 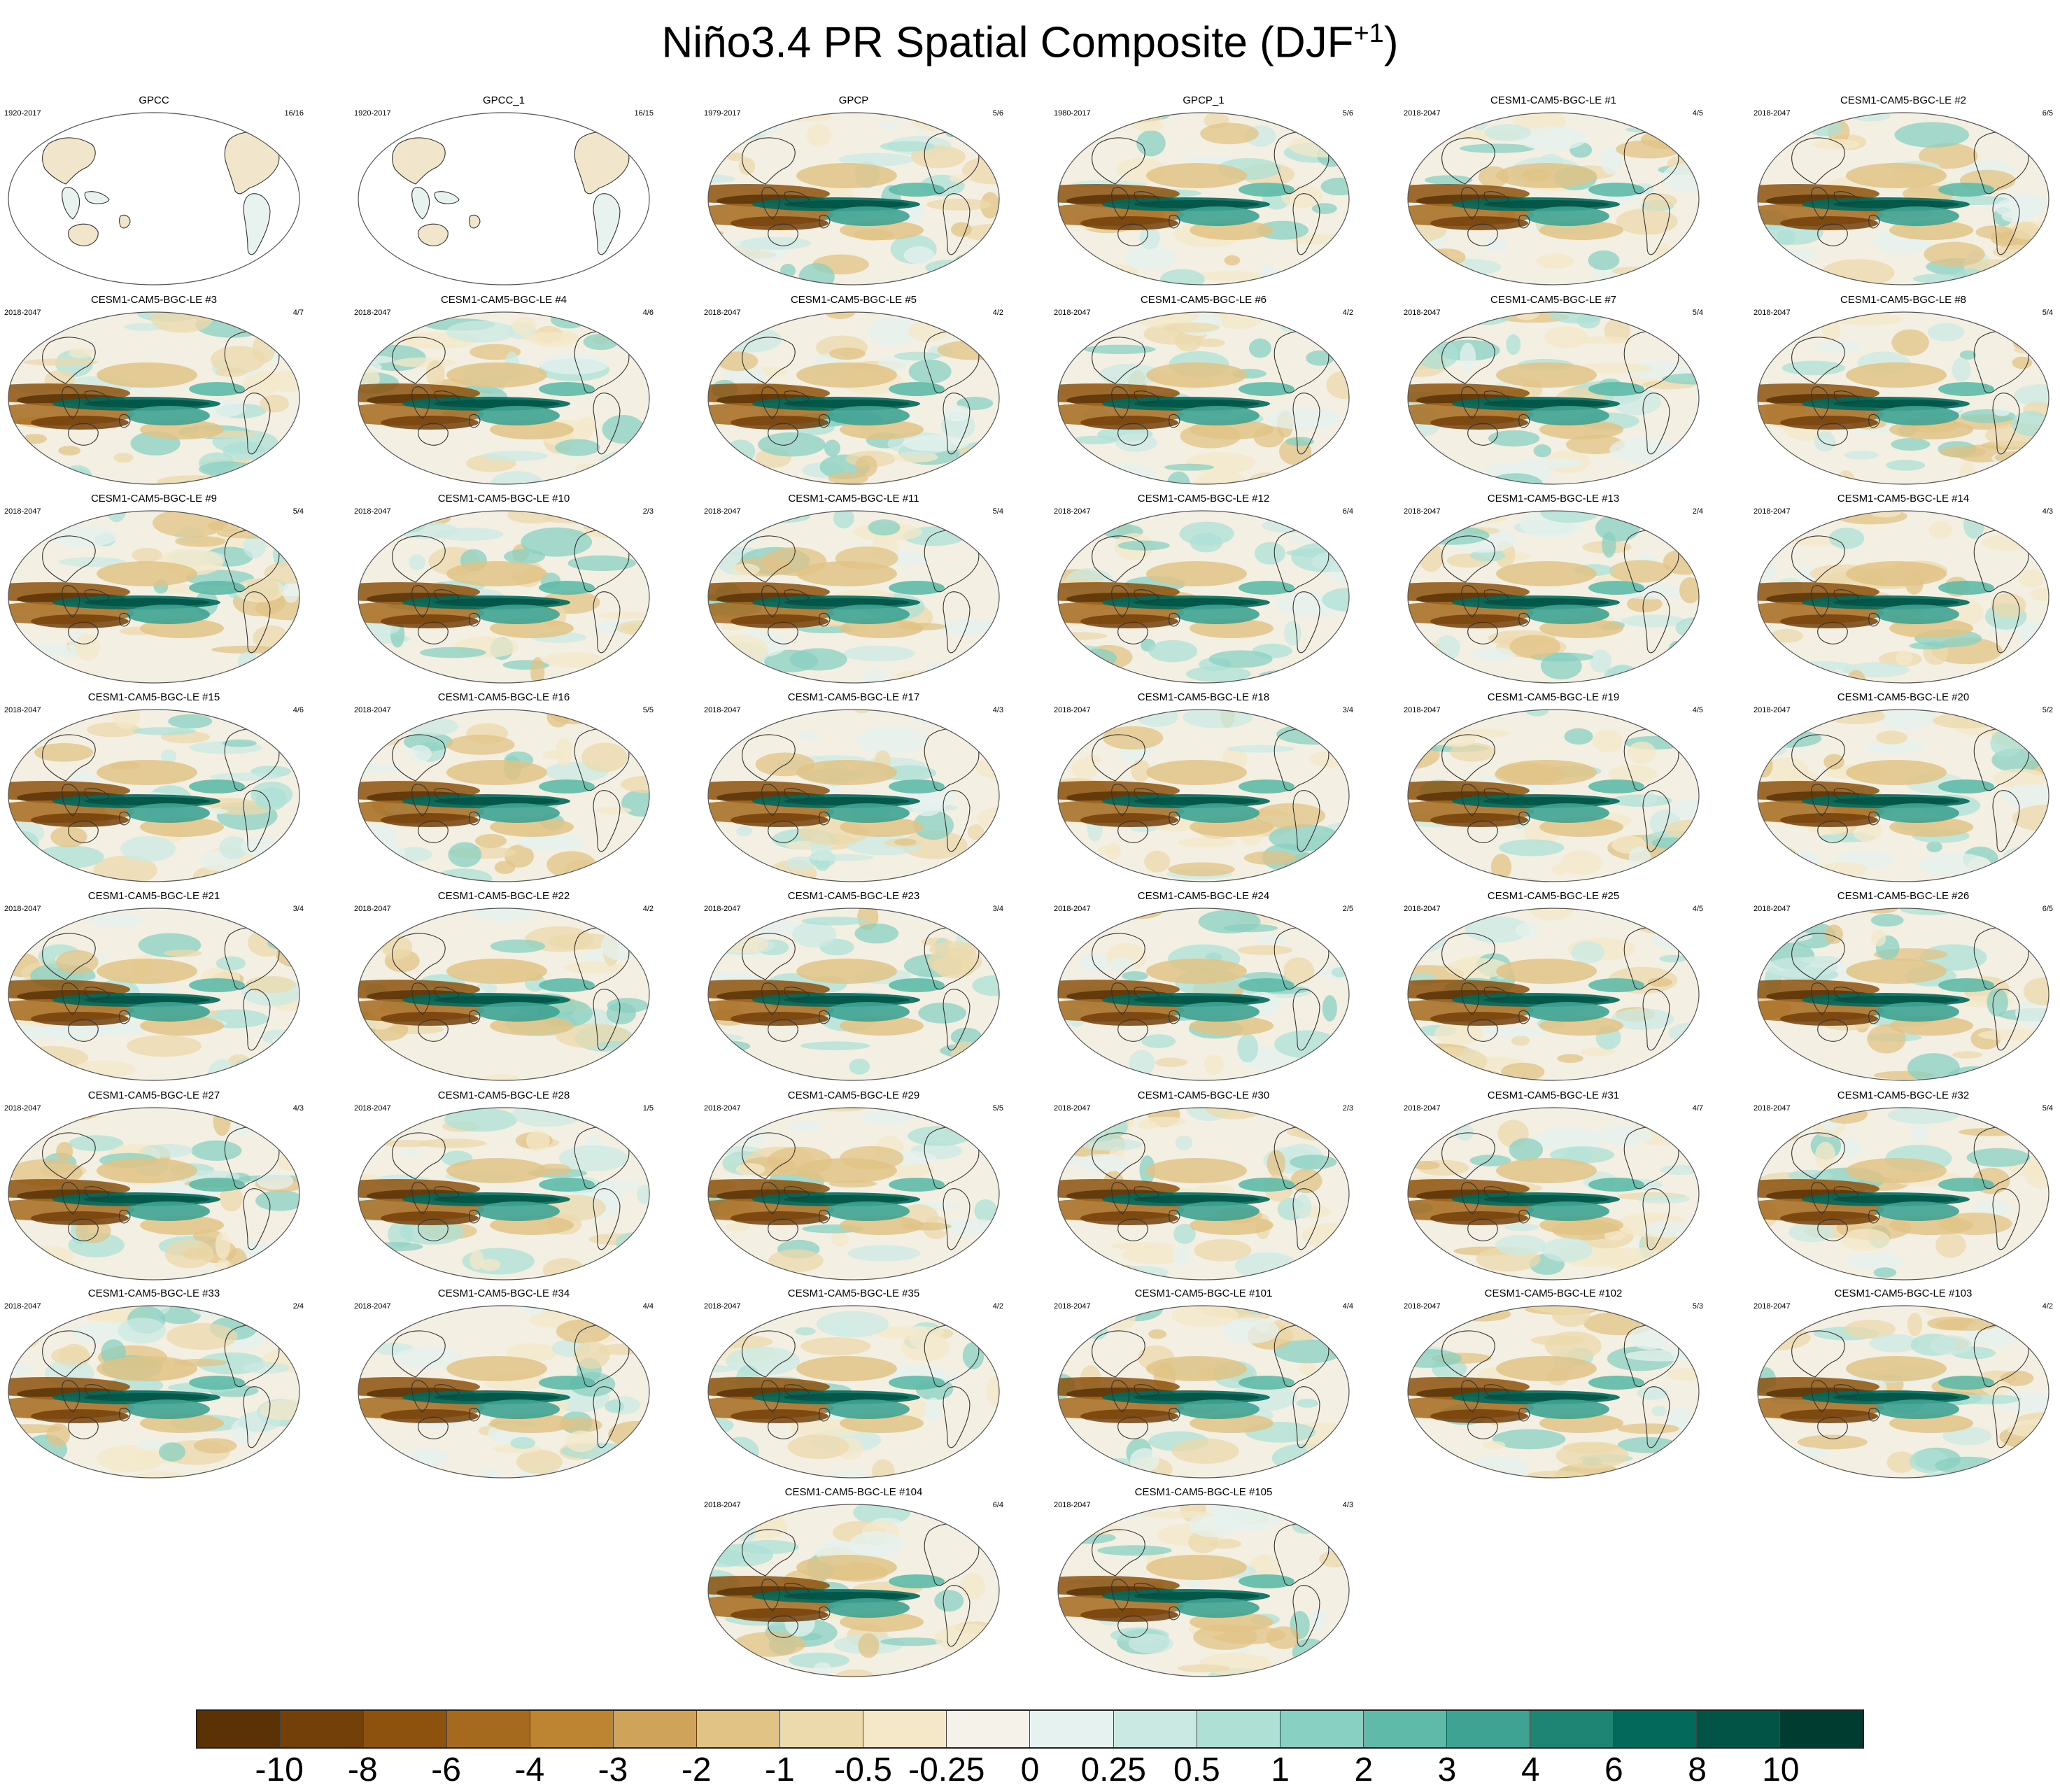 I want to click on map-panel: CESM1-CAM5-BGC-LE #13 2018-2047 2/4, so click(x=1553, y=589).